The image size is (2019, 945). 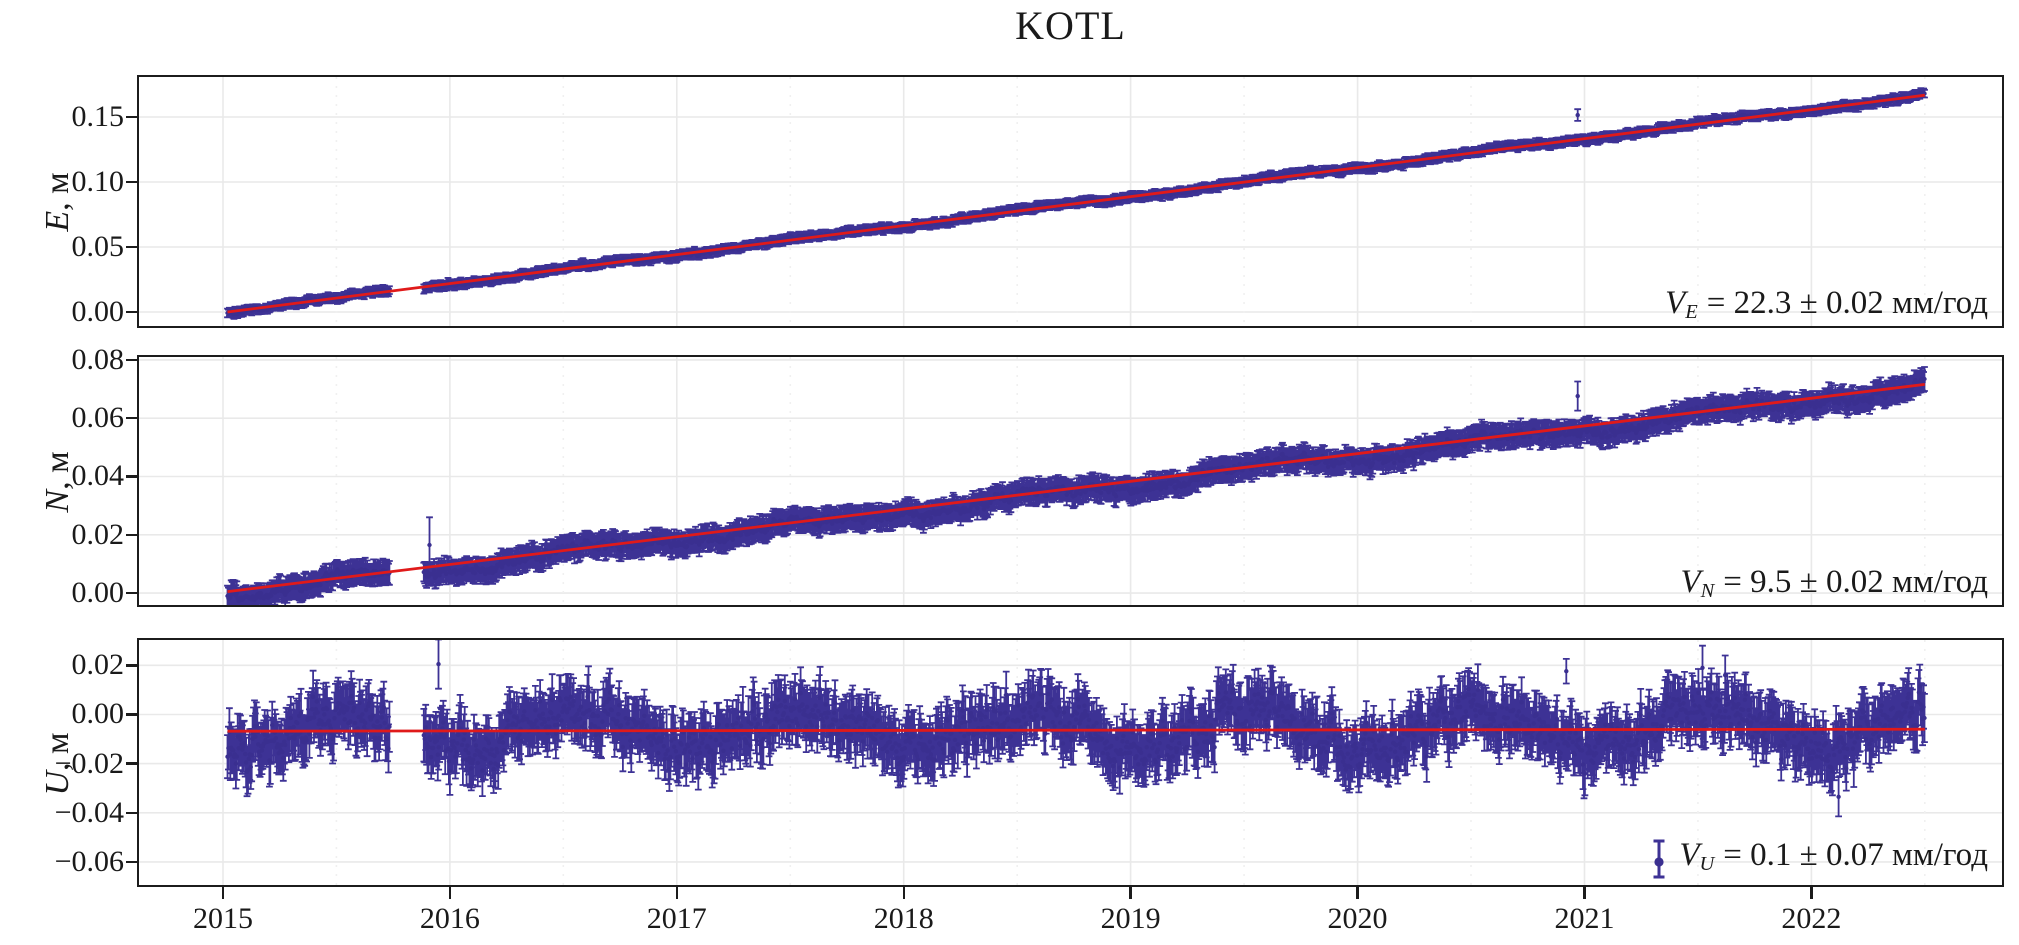 I want to click on x-tick-label: 2022, so click(x=1811, y=918).